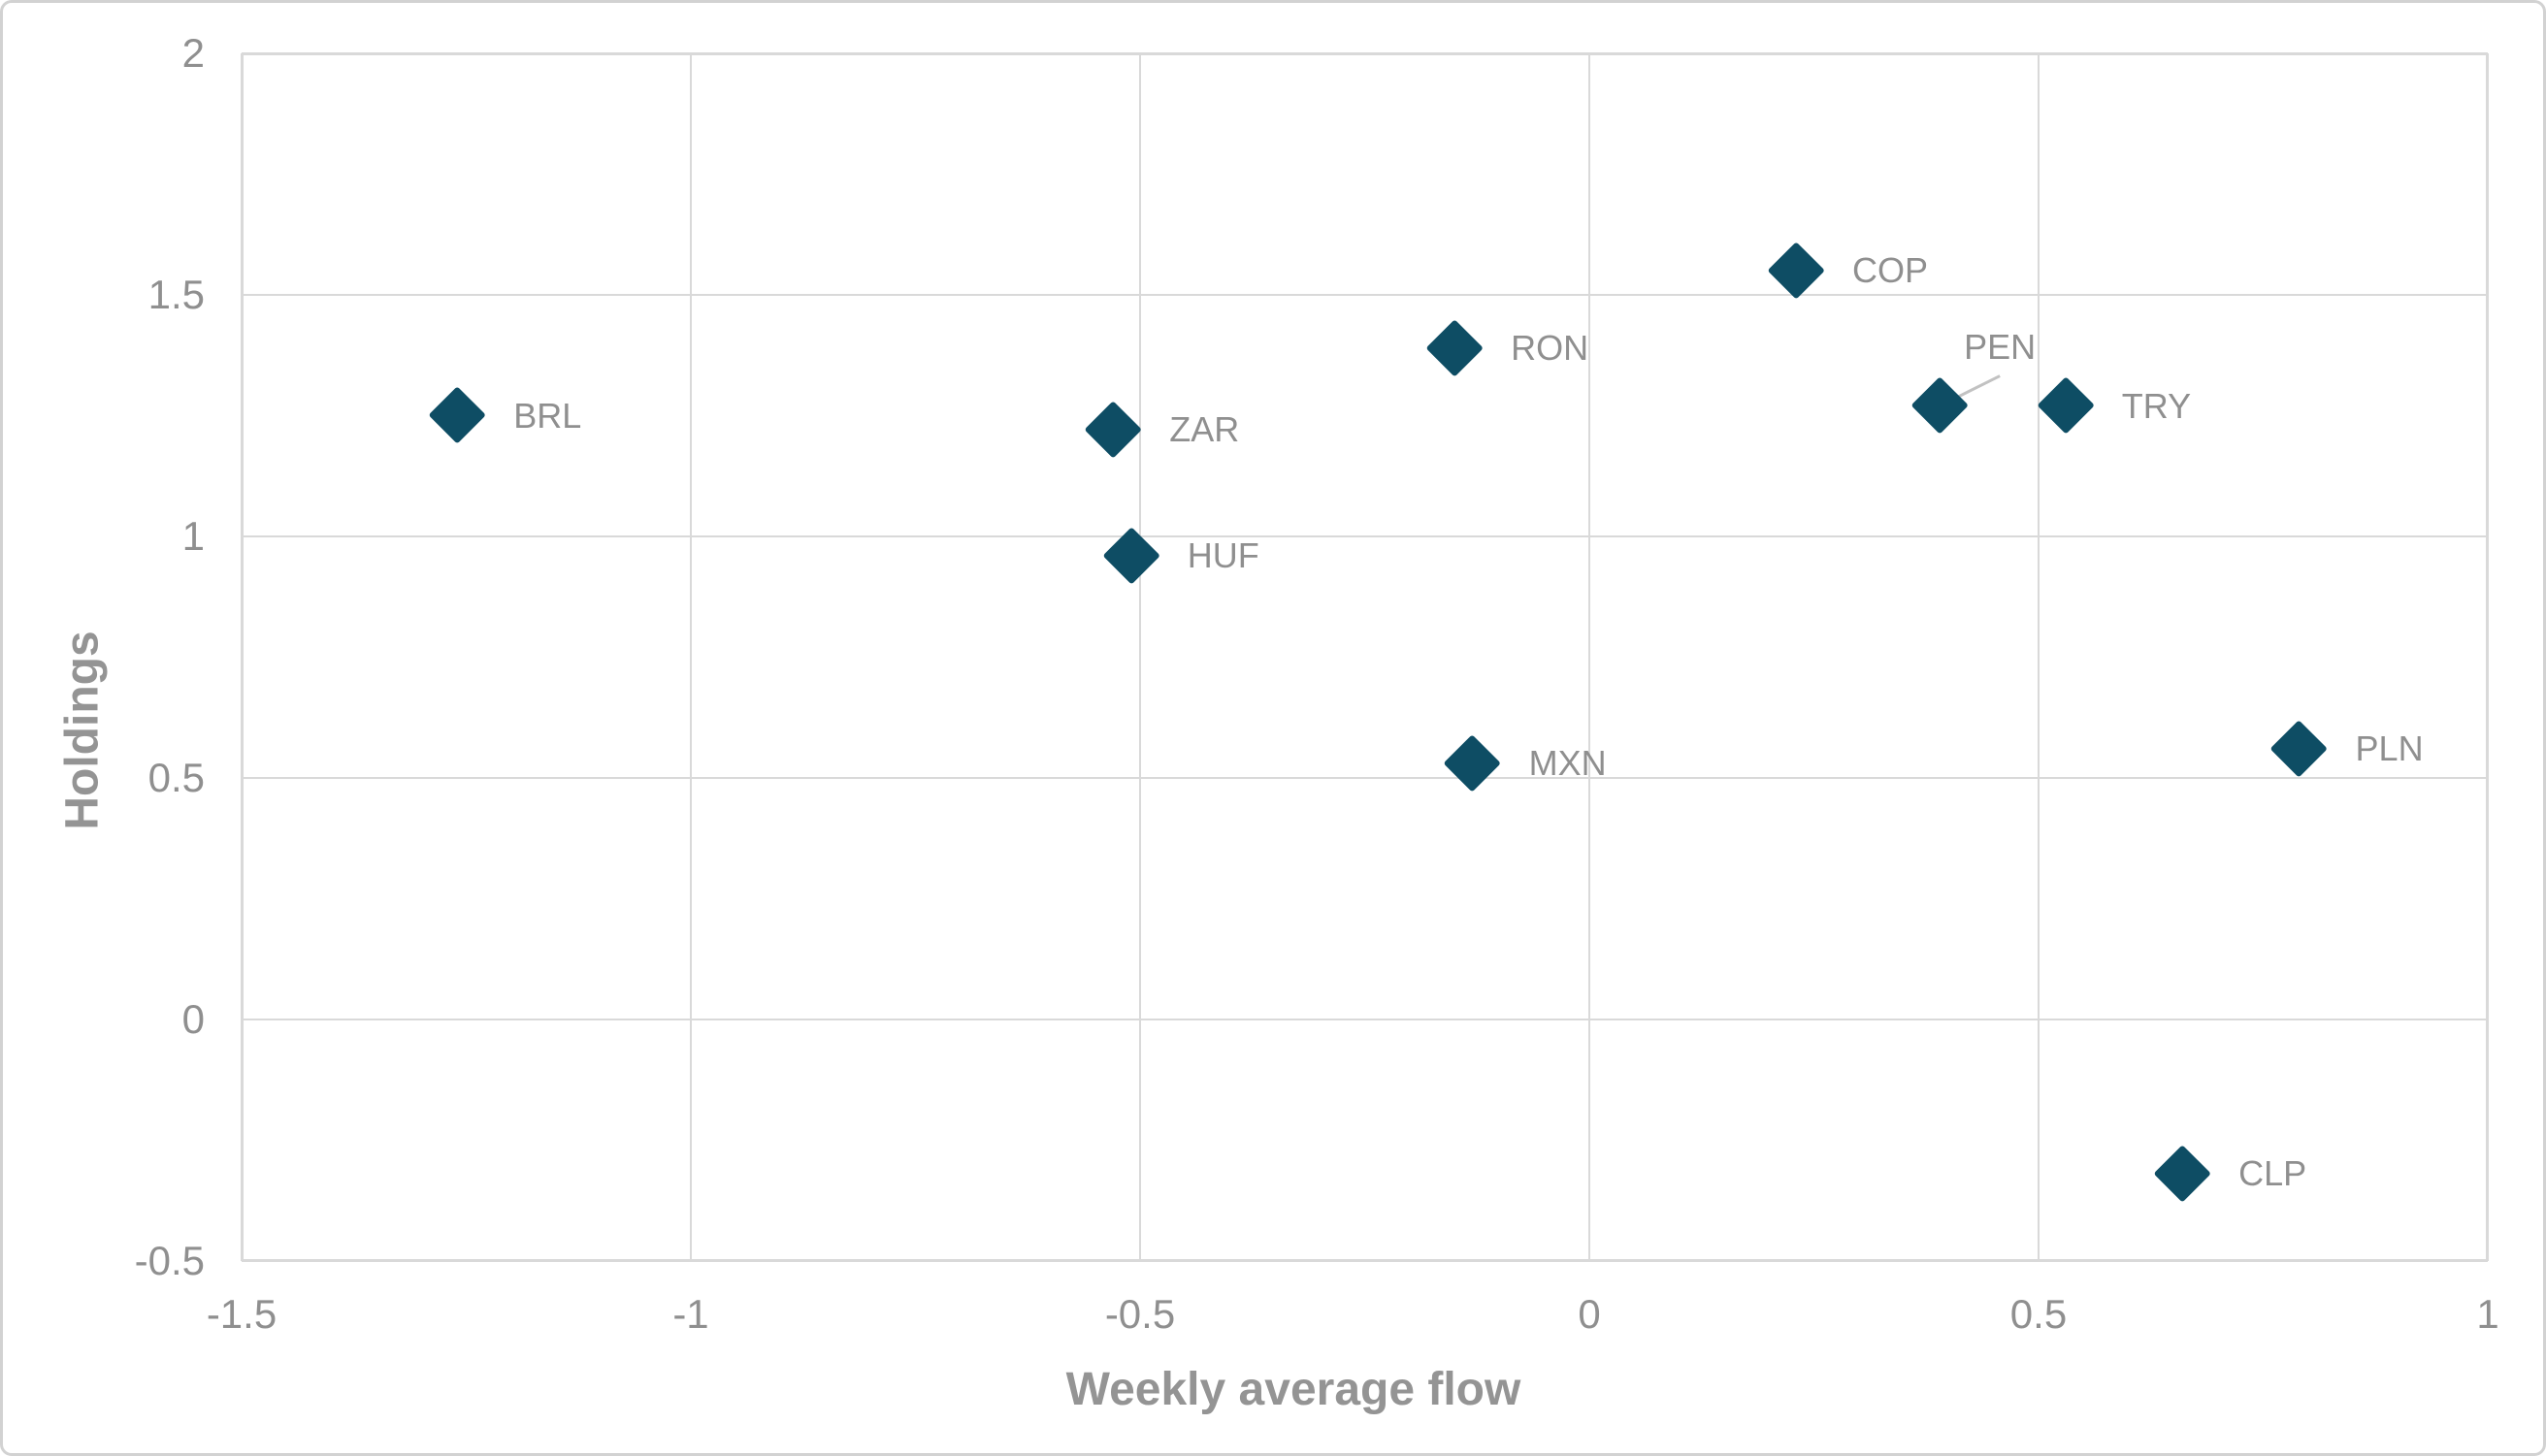 This screenshot has width=2546, height=1456. I want to click on gridline-y-1.5, so click(1365, 295).